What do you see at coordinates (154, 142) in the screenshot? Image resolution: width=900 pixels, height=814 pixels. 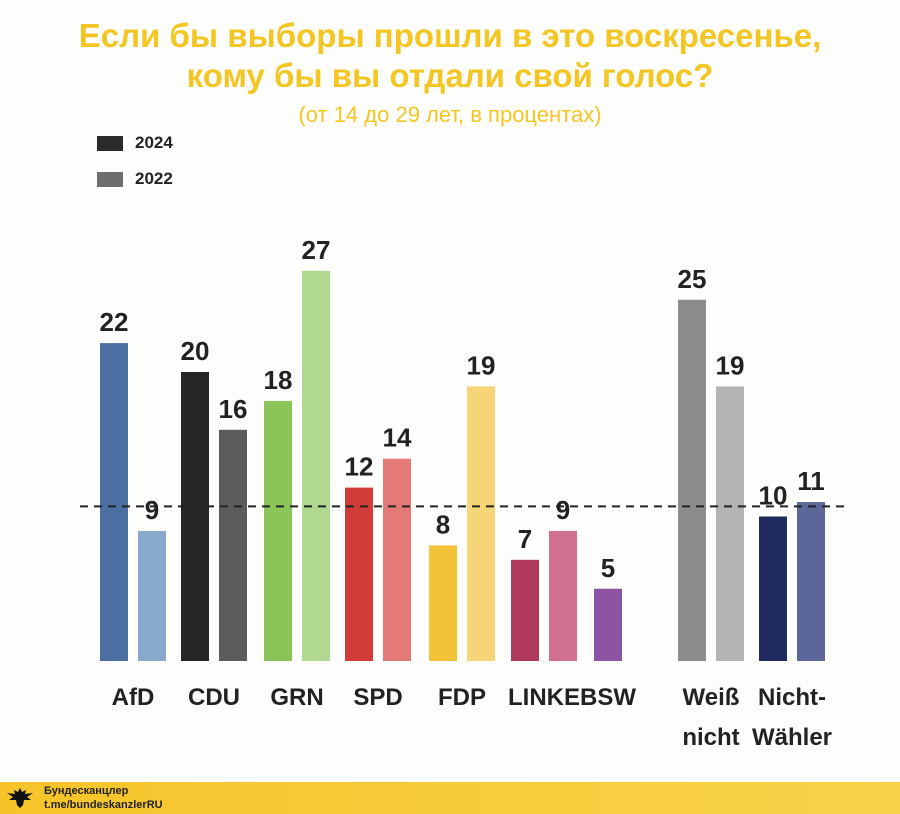 I see `legend-label-2024: 2024` at bounding box center [154, 142].